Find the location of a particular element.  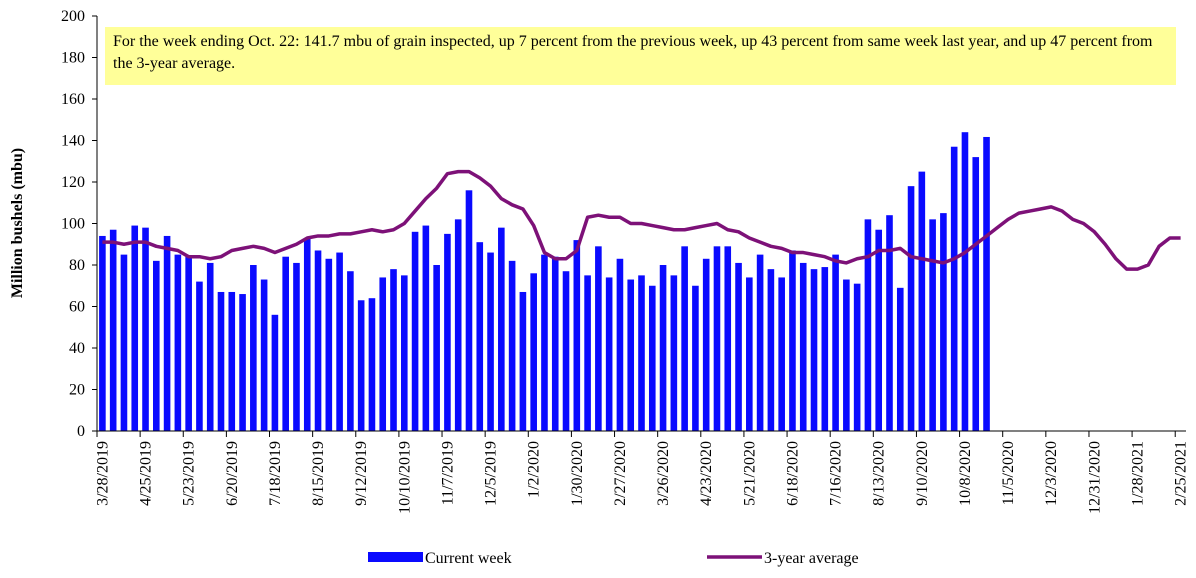

x-tick-label: 5/23/2019 is located at coordinates (189, 473).